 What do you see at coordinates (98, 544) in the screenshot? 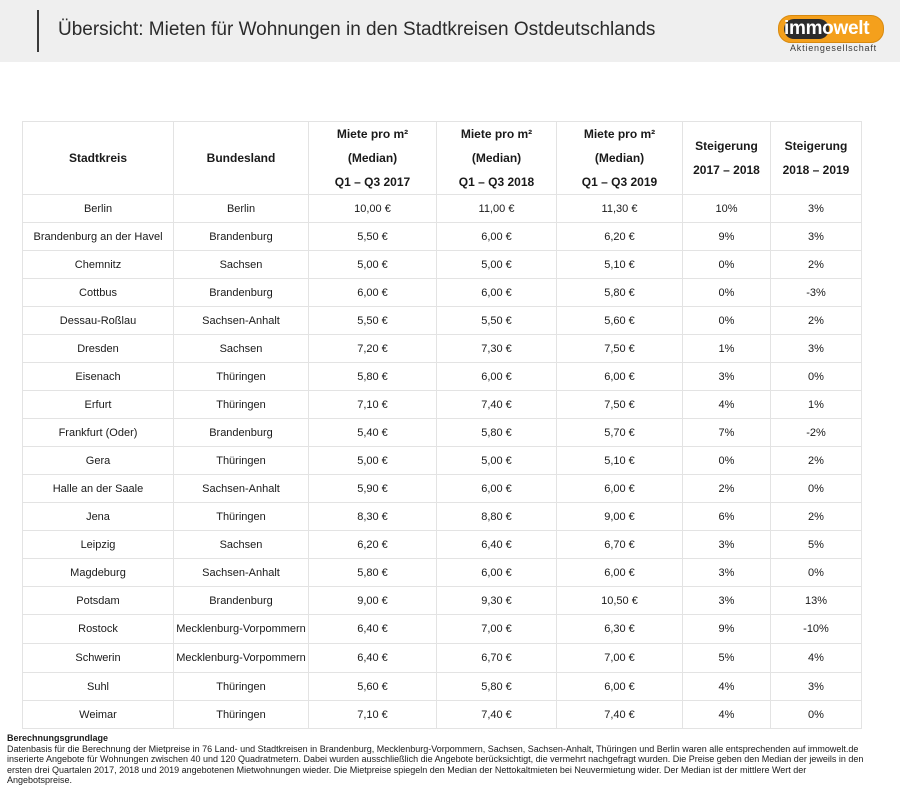
I see `table-cell: Leipzig` at bounding box center [98, 544].